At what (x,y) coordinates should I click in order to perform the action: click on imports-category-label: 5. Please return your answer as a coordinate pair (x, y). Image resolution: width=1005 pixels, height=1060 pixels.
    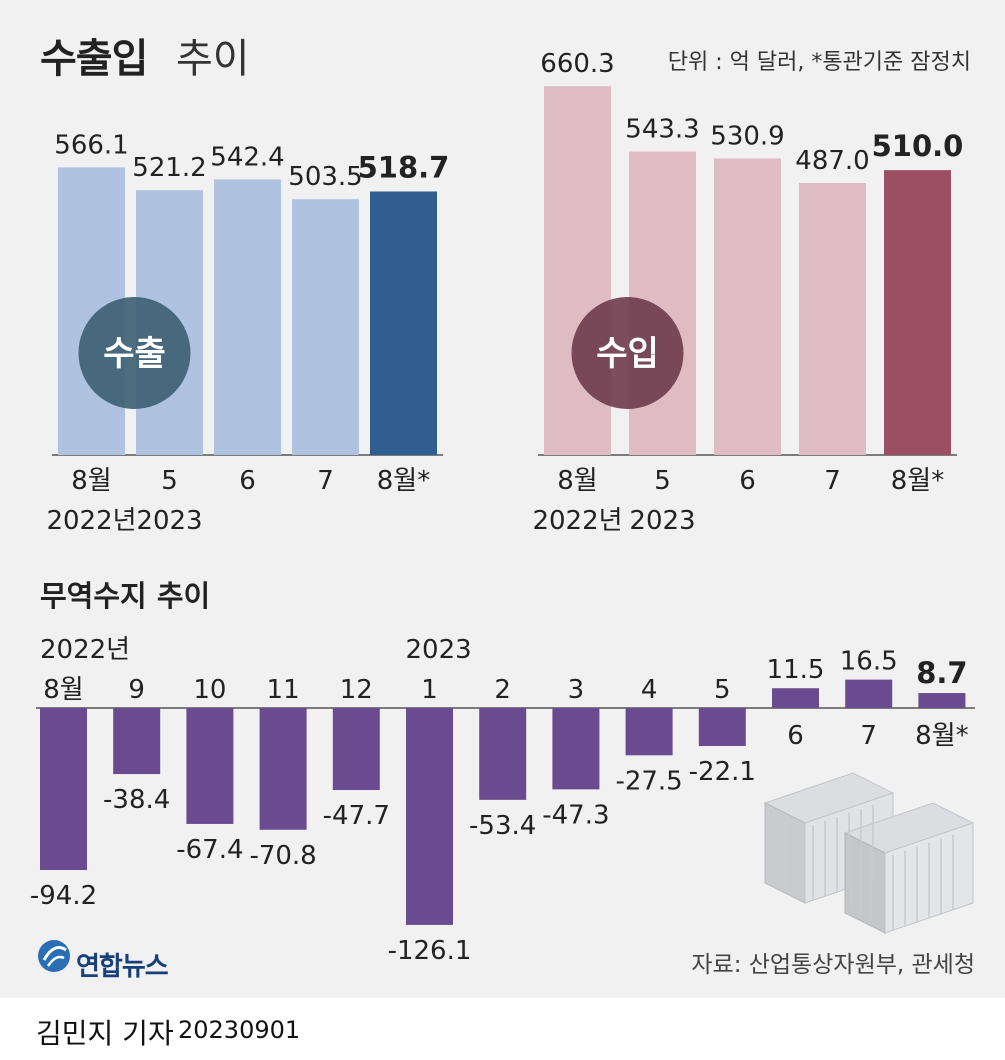
    Looking at the image, I should click on (662, 481).